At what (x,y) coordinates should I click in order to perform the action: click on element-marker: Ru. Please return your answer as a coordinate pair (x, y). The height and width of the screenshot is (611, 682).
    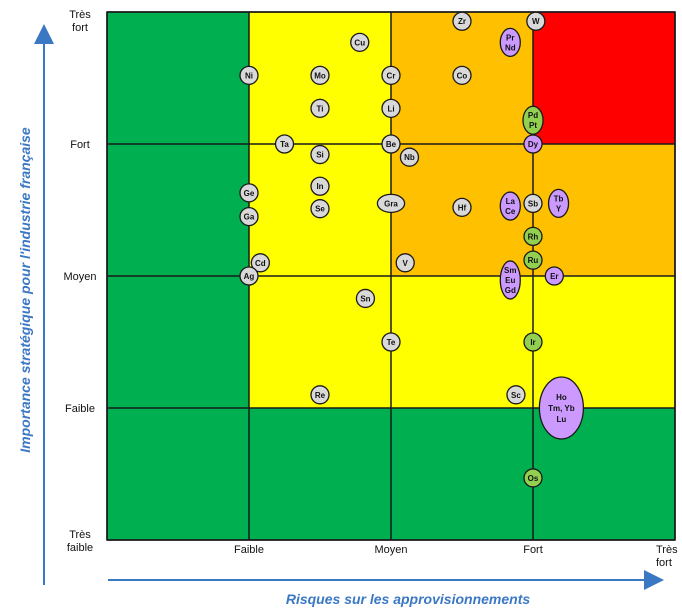
    Looking at the image, I should click on (533, 260).